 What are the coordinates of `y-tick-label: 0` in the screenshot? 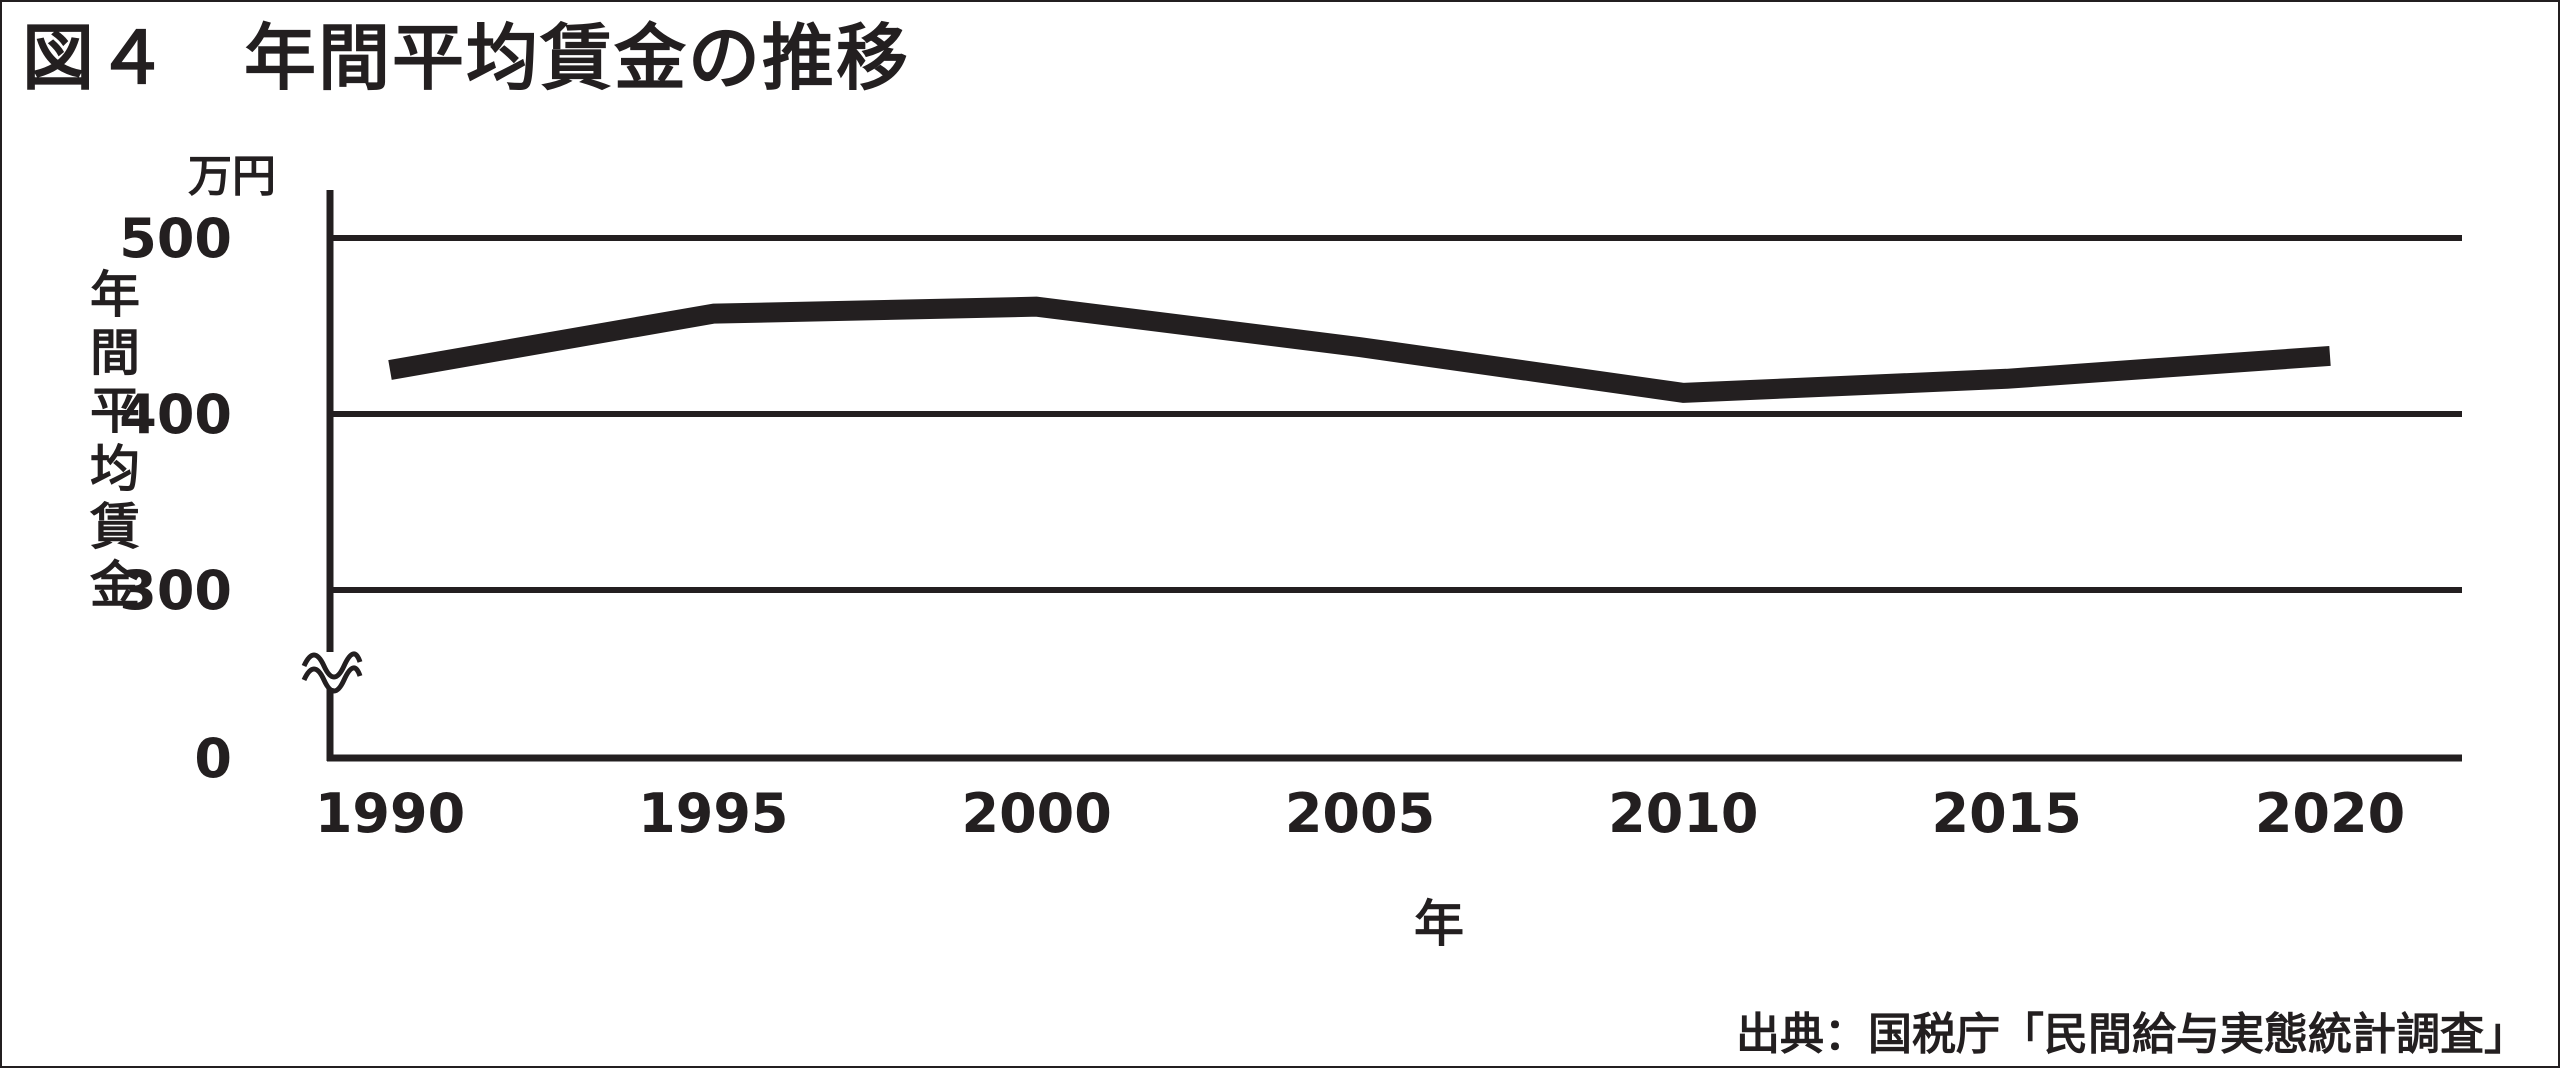 It's located at (213, 758).